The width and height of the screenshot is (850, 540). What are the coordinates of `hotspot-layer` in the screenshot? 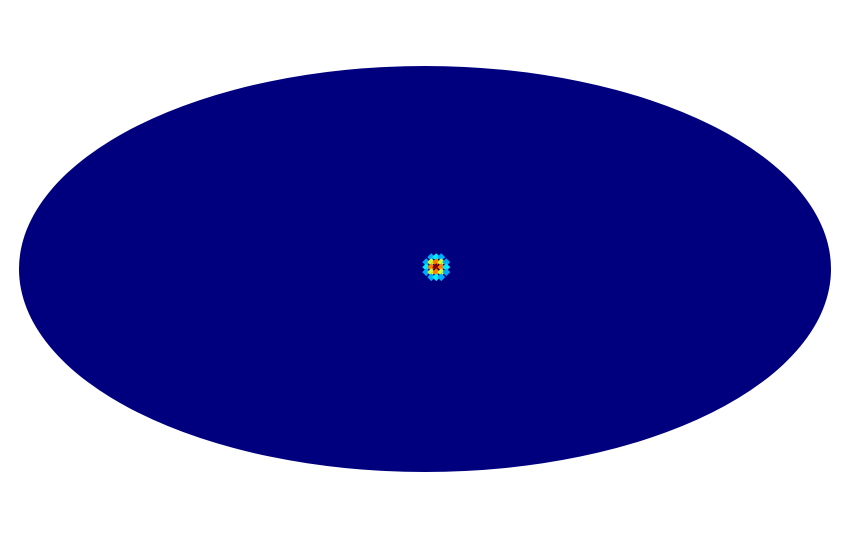 It's located at (436, 267).